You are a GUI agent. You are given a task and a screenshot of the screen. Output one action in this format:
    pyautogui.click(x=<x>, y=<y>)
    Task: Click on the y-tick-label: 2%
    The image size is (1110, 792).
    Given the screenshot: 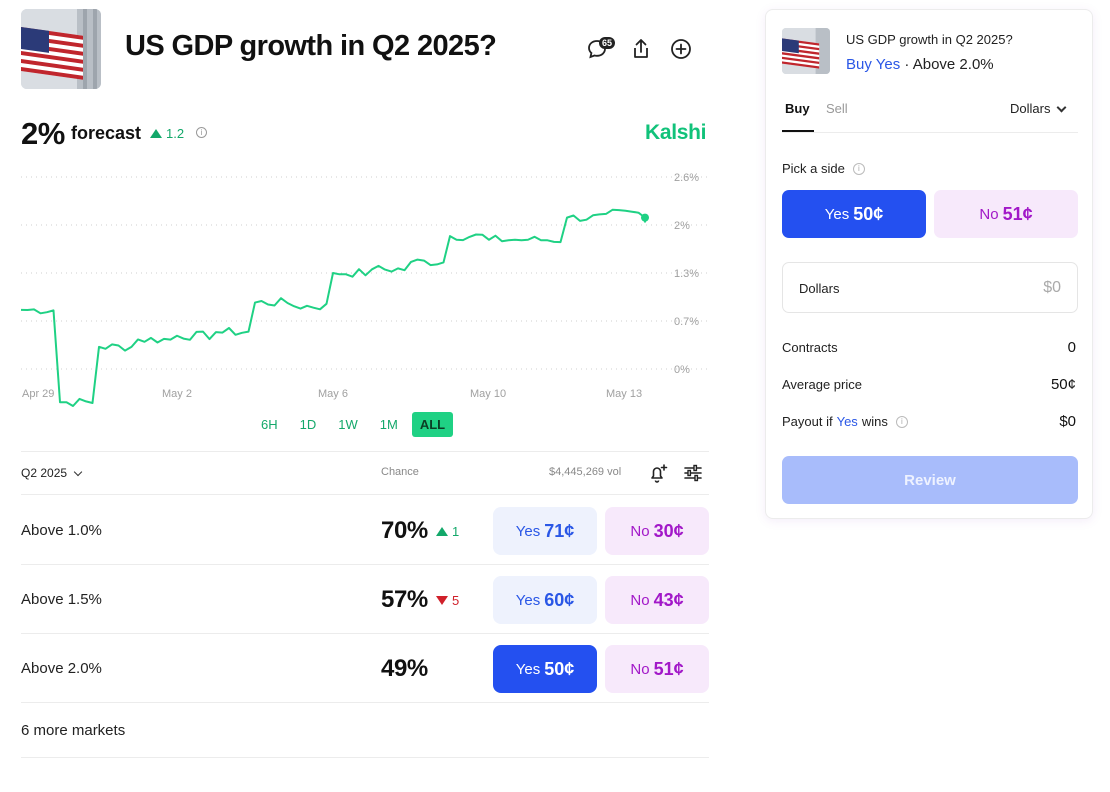 What is the action you would take?
    pyautogui.click(x=682, y=226)
    